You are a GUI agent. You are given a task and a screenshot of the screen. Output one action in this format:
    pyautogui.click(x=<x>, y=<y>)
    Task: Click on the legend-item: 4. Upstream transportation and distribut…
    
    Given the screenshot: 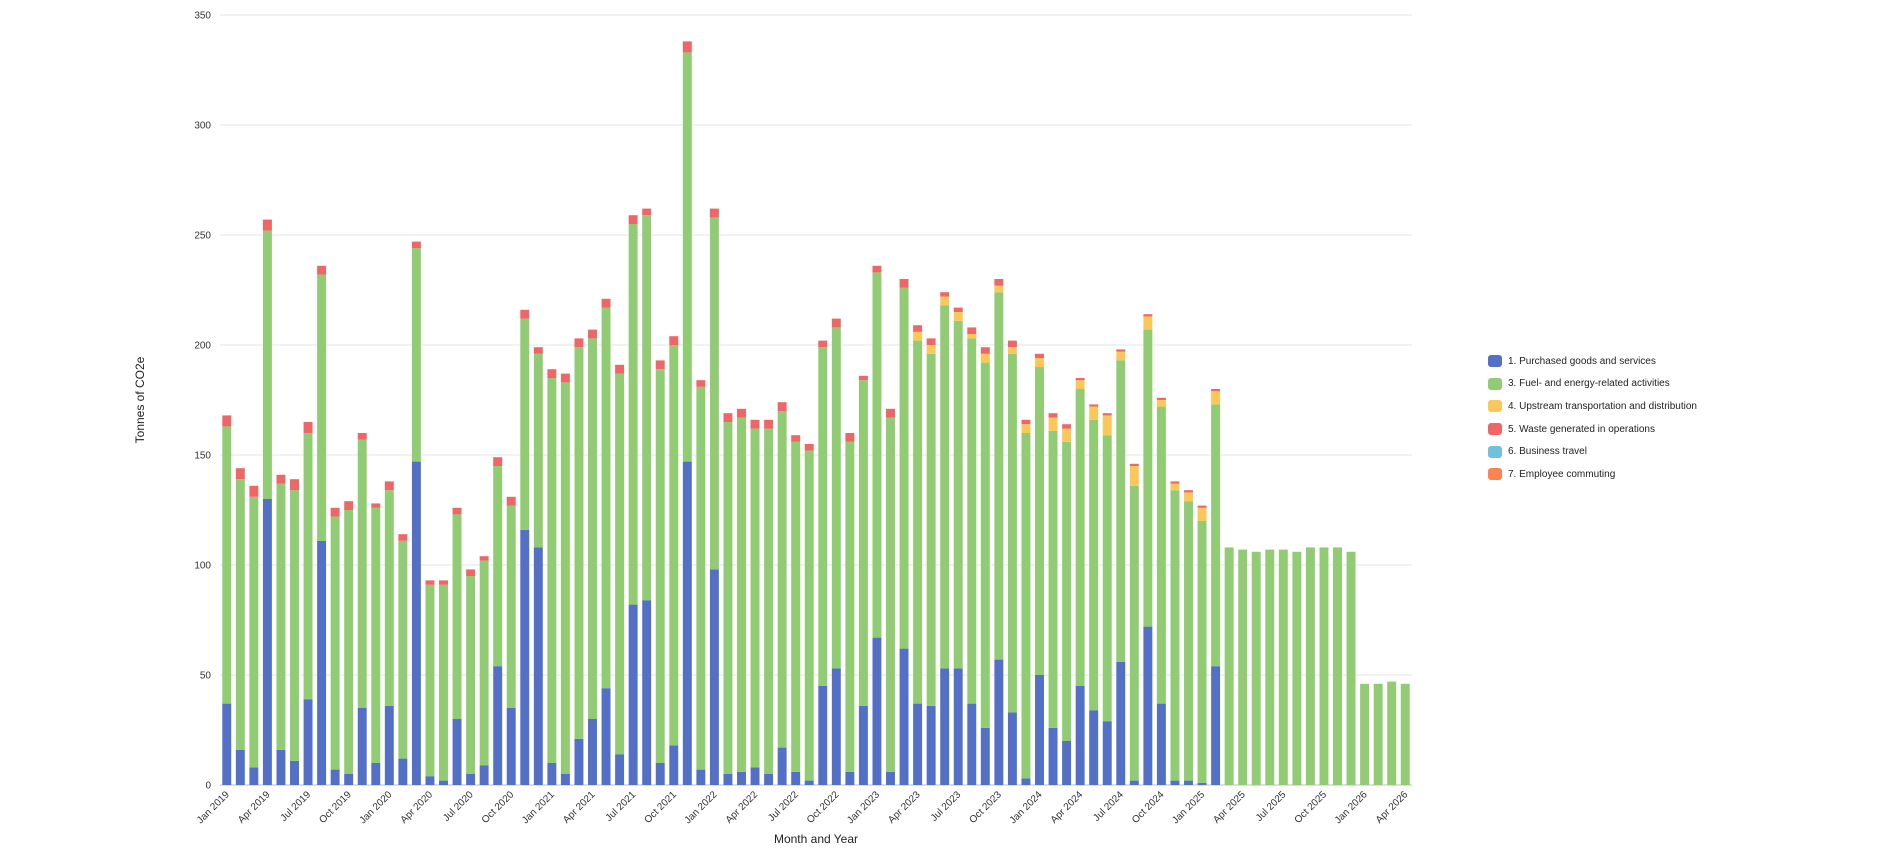 What is the action you would take?
    pyautogui.click(x=1593, y=406)
    